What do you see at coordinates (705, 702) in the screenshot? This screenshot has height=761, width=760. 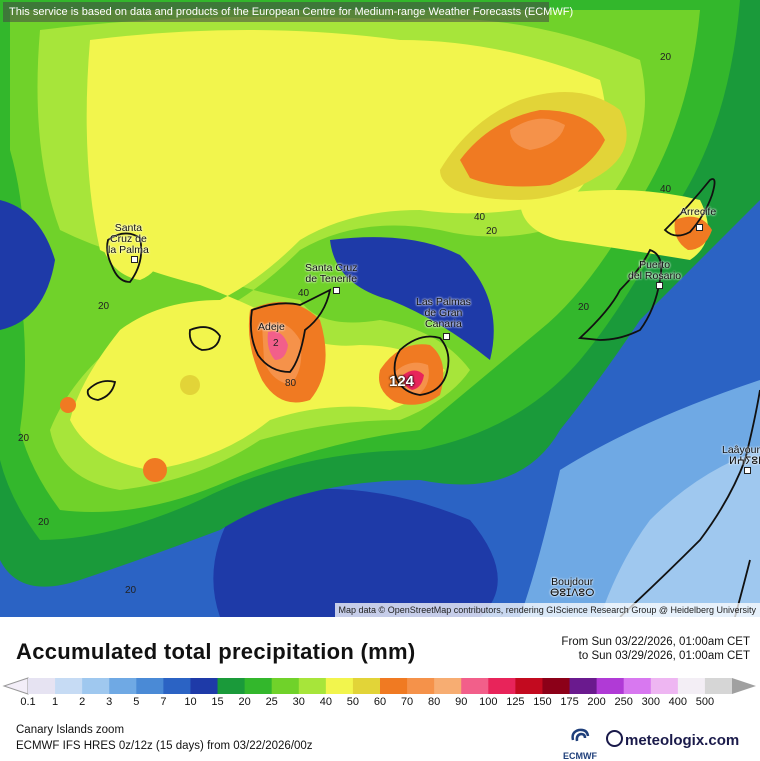 I see `scale-tick-label: 500` at bounding box center [705, 702].